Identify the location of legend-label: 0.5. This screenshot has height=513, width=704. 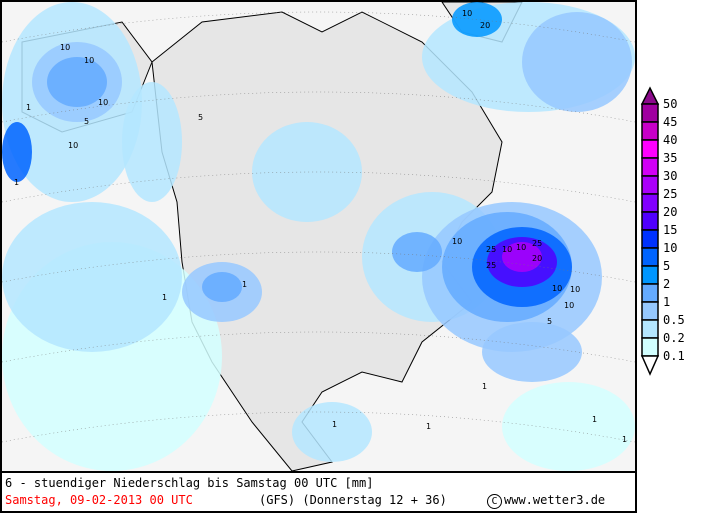
(674, 320).